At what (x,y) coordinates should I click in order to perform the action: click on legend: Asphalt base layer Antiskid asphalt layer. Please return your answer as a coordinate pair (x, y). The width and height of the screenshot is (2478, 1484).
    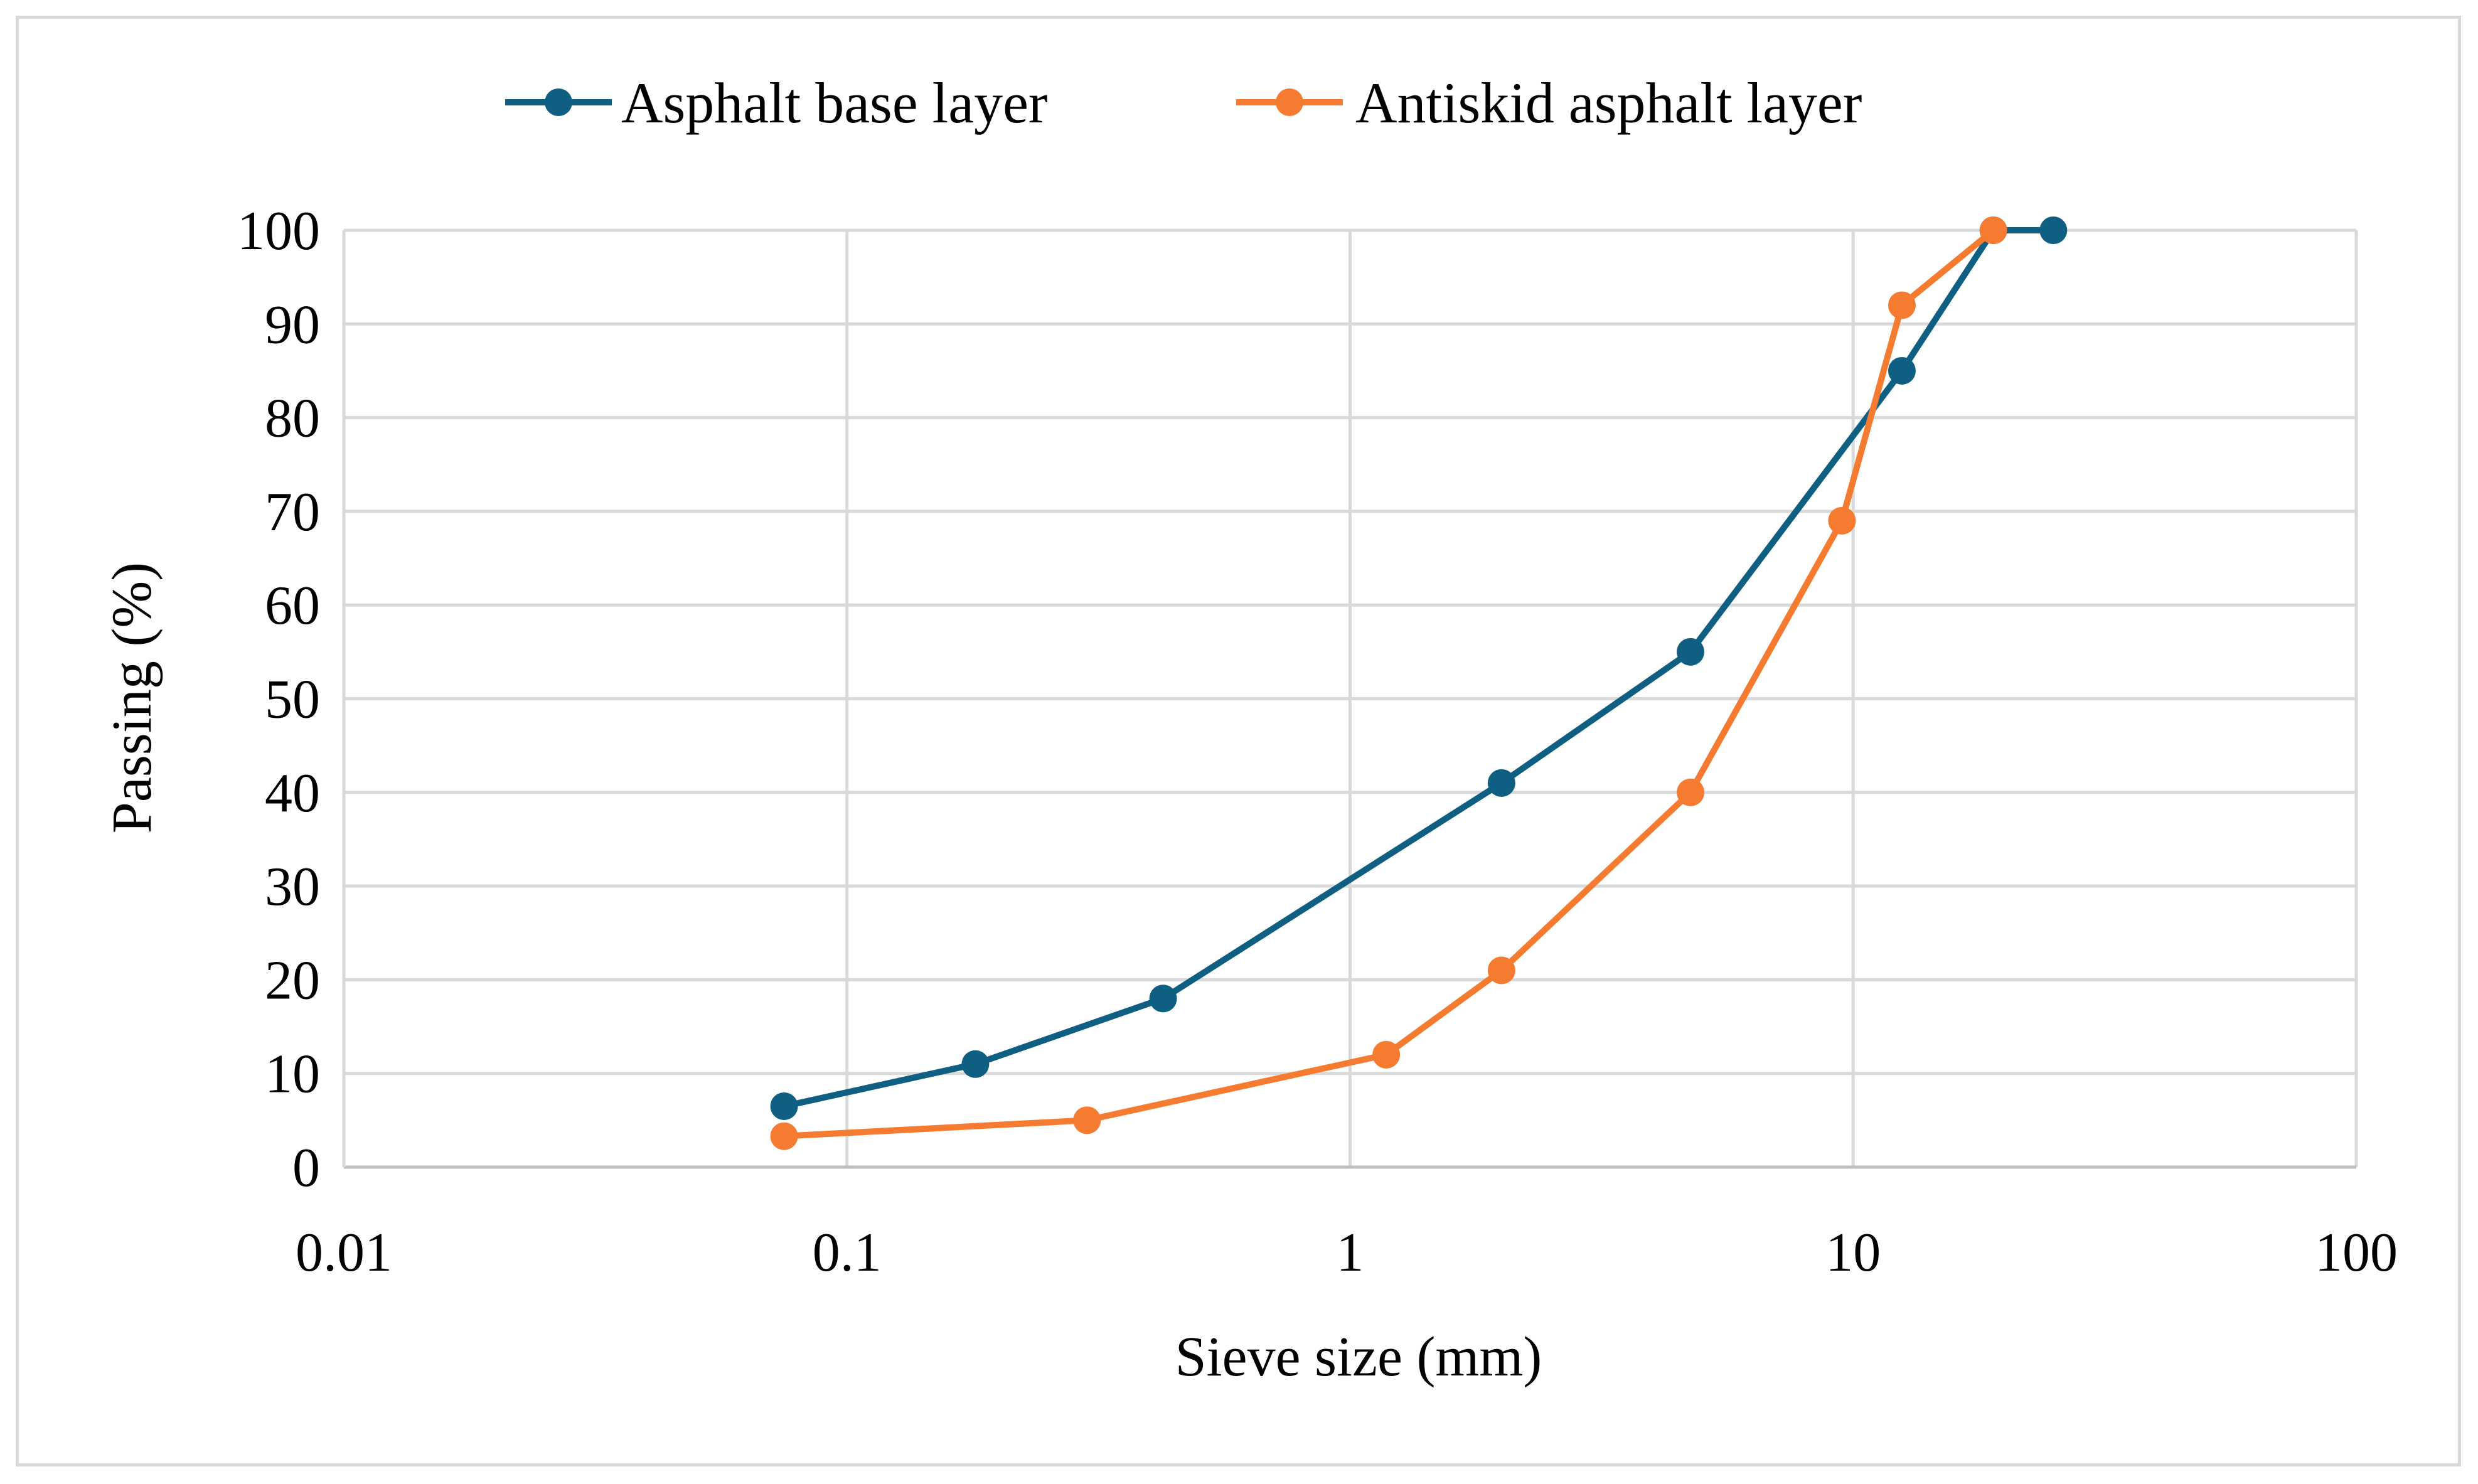
    Looking at the image, I should click on (1184, 103).